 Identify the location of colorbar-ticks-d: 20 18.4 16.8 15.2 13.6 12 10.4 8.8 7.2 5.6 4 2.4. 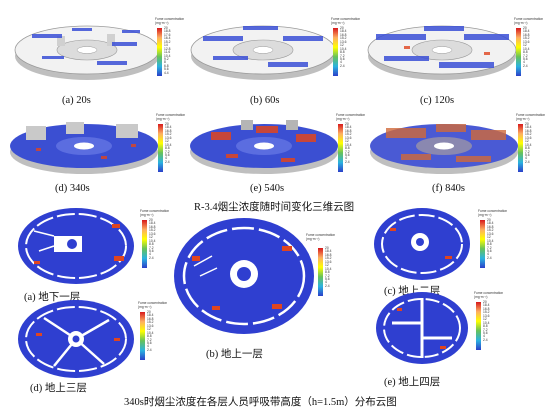
(168, 143).